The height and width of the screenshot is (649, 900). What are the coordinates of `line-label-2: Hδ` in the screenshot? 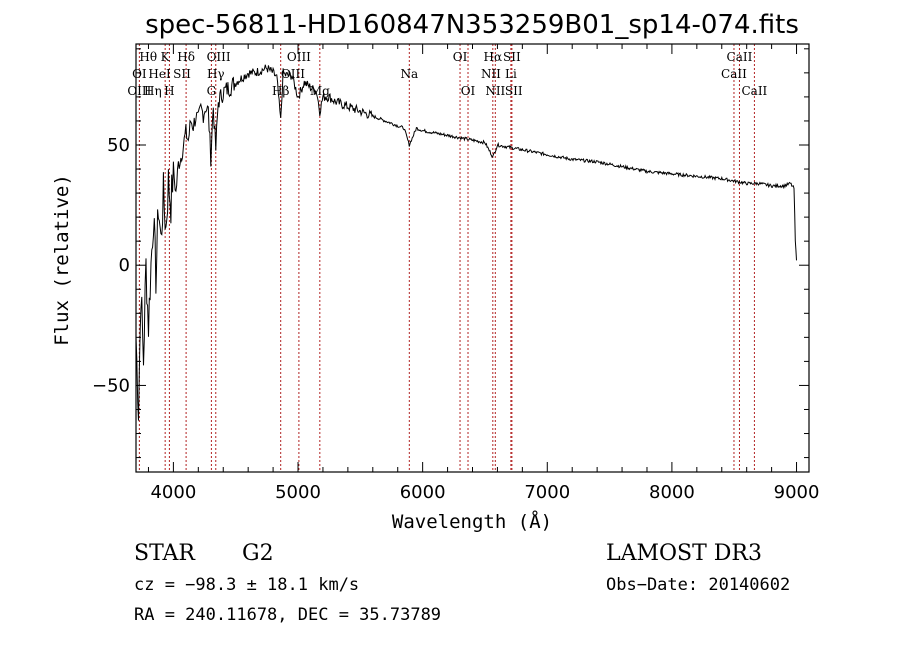 It's located at (186, 57).